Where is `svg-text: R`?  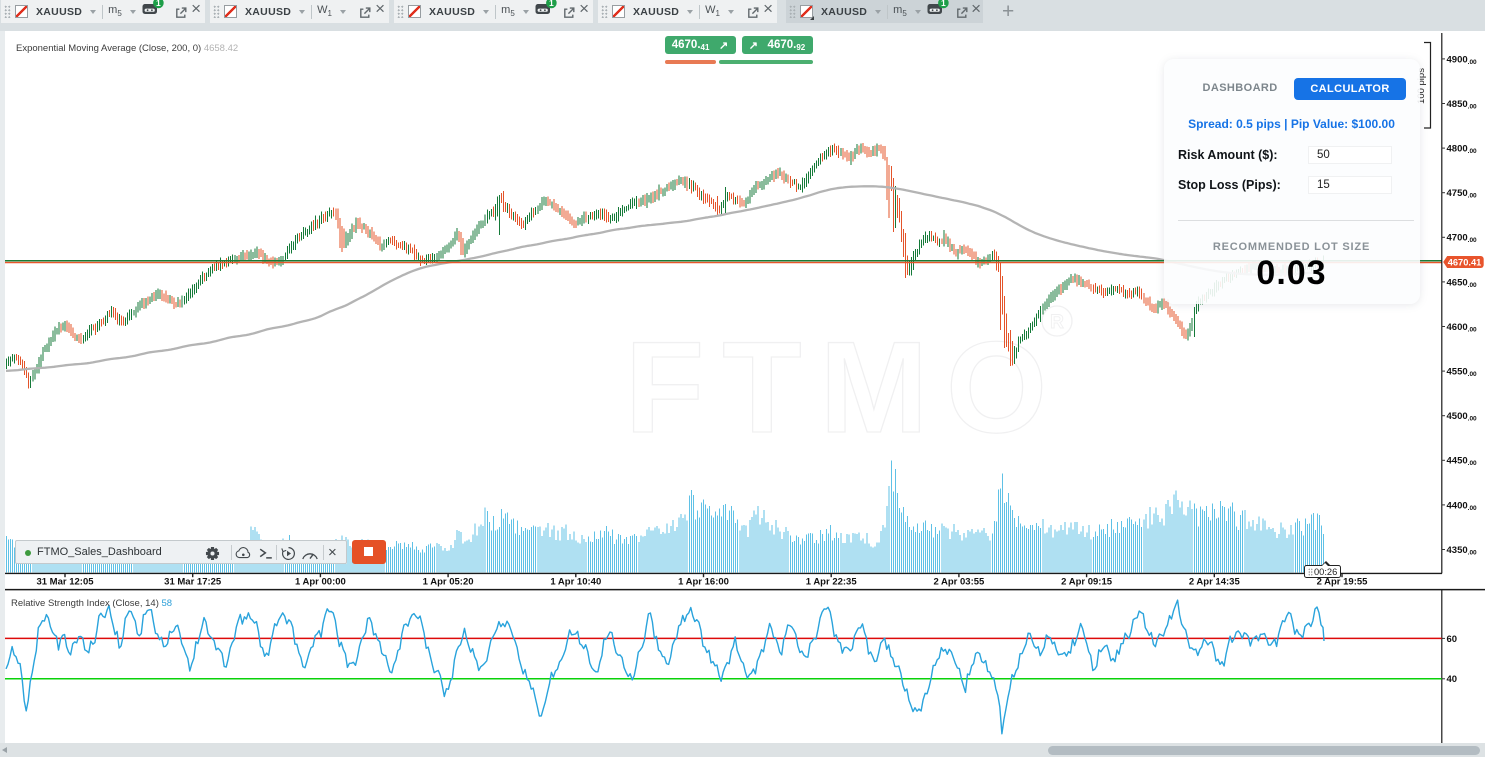 svg-text: R is located at coordinates (1057, 322).